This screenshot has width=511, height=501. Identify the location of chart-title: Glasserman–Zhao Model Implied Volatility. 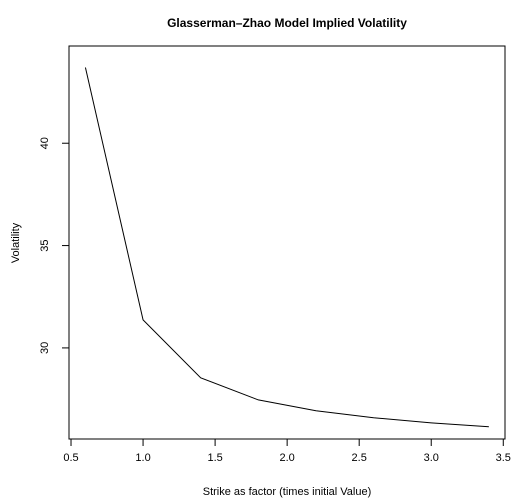
(287, 23).